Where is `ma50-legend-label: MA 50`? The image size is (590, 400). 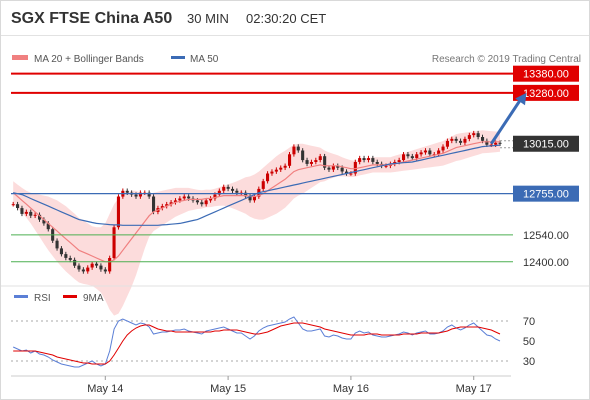 ma50-legend-label: MA 50 is located at coordinates (204, 59).